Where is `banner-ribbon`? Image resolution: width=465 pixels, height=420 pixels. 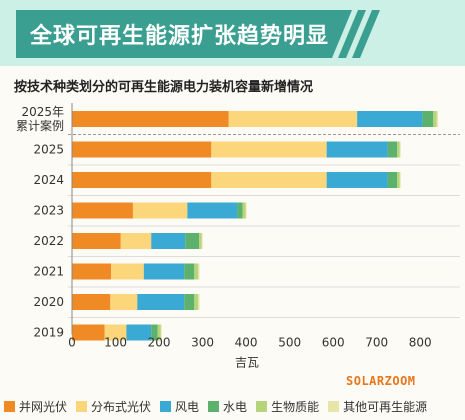
banner-ribbon is located at coordinates (184, 34).